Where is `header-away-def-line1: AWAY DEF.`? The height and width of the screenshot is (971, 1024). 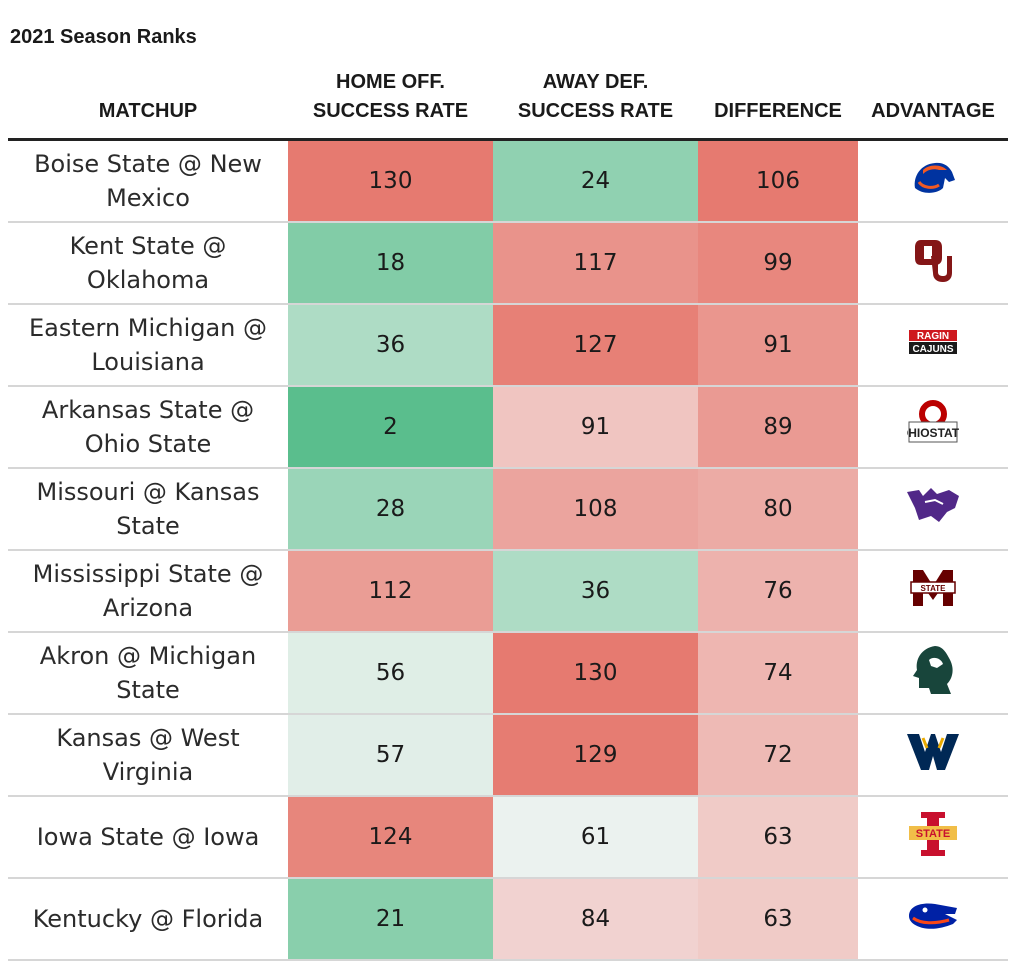
header-away-def-line1: AWAY DEF. is located at coordinates (595, 82).